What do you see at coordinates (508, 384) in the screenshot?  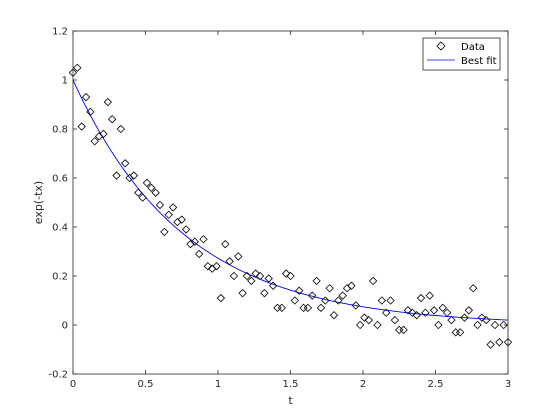 I see `x-tick-label: 3` at bounding box center [508, 384].